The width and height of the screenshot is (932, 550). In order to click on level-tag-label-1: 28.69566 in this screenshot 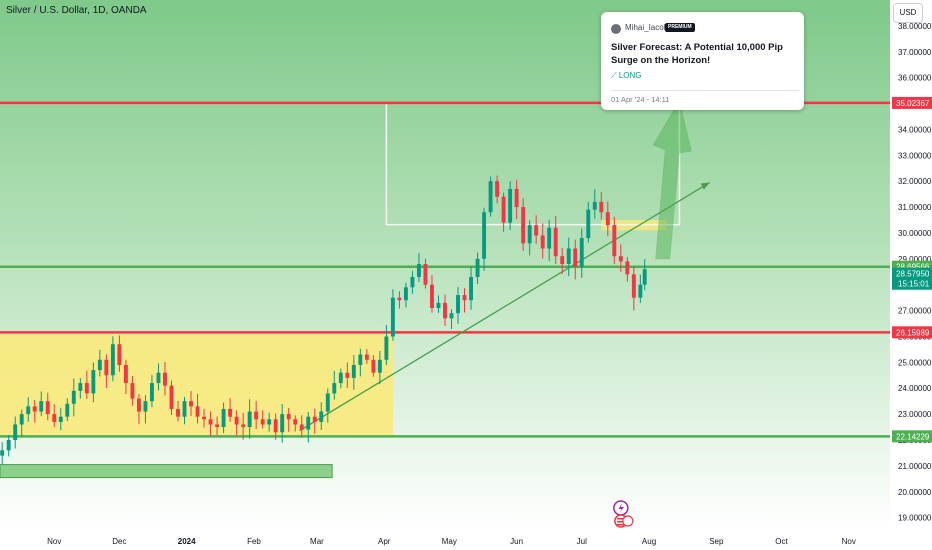, I will do `click(913, 267)`.